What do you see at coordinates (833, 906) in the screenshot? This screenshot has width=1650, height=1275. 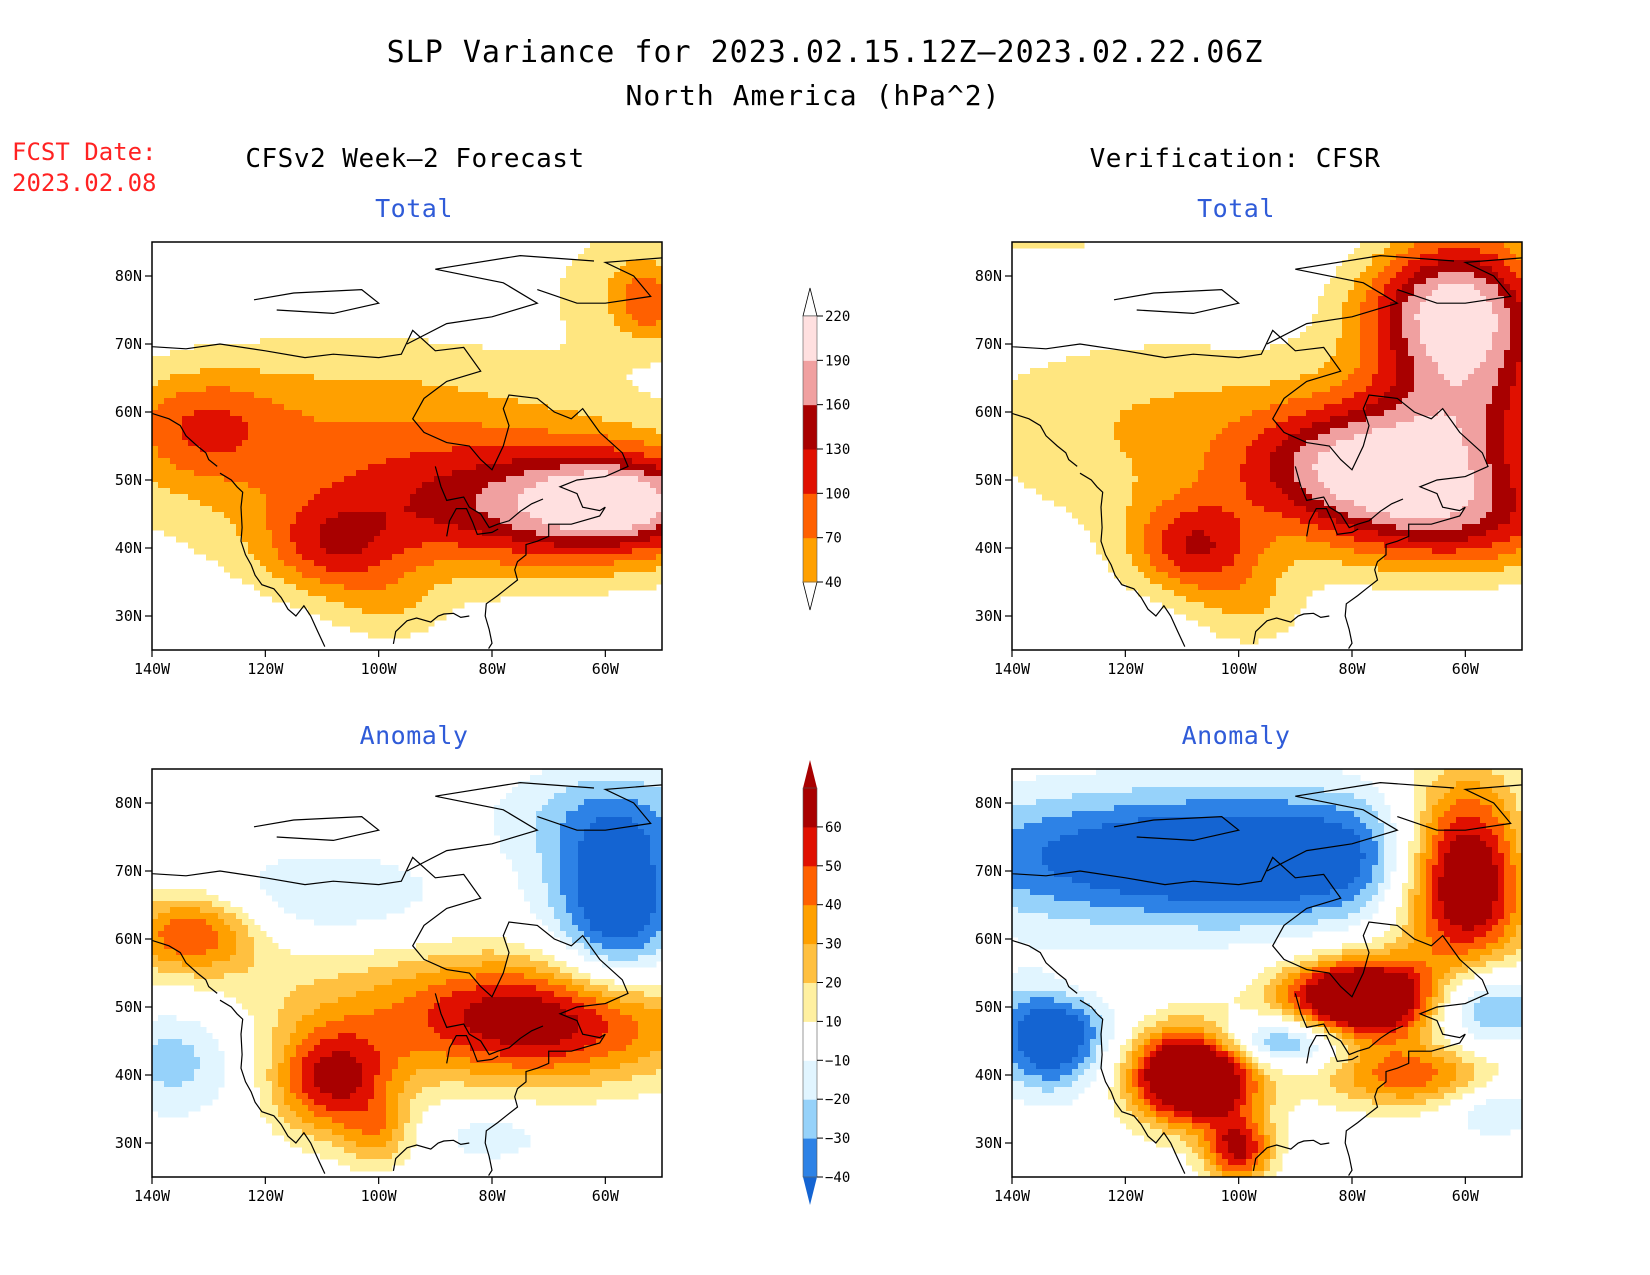 I see `colorbar-label: 40` at bounding box center [833, 906].